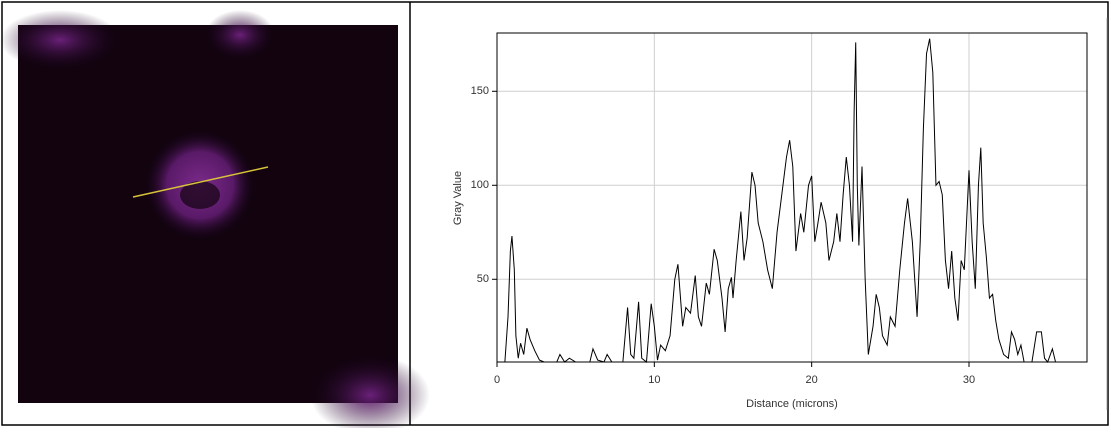 The height and width of the screenshot is (433, 1111). Describe the element at coordinates (792, 404) in the screenshot. I see `x-axis-label: Distance (microns)` at that location.